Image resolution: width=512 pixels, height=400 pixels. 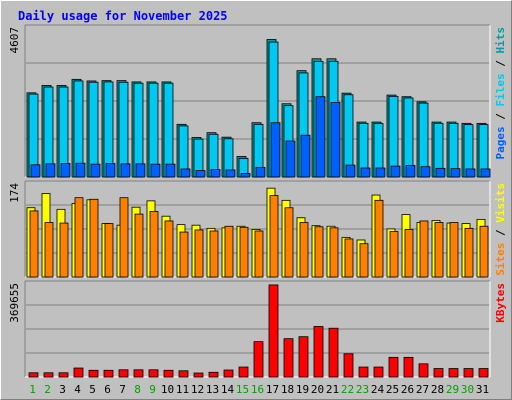 I want to click on hits-legend: Pages / Files / Hits, so click(x=500, y=93).